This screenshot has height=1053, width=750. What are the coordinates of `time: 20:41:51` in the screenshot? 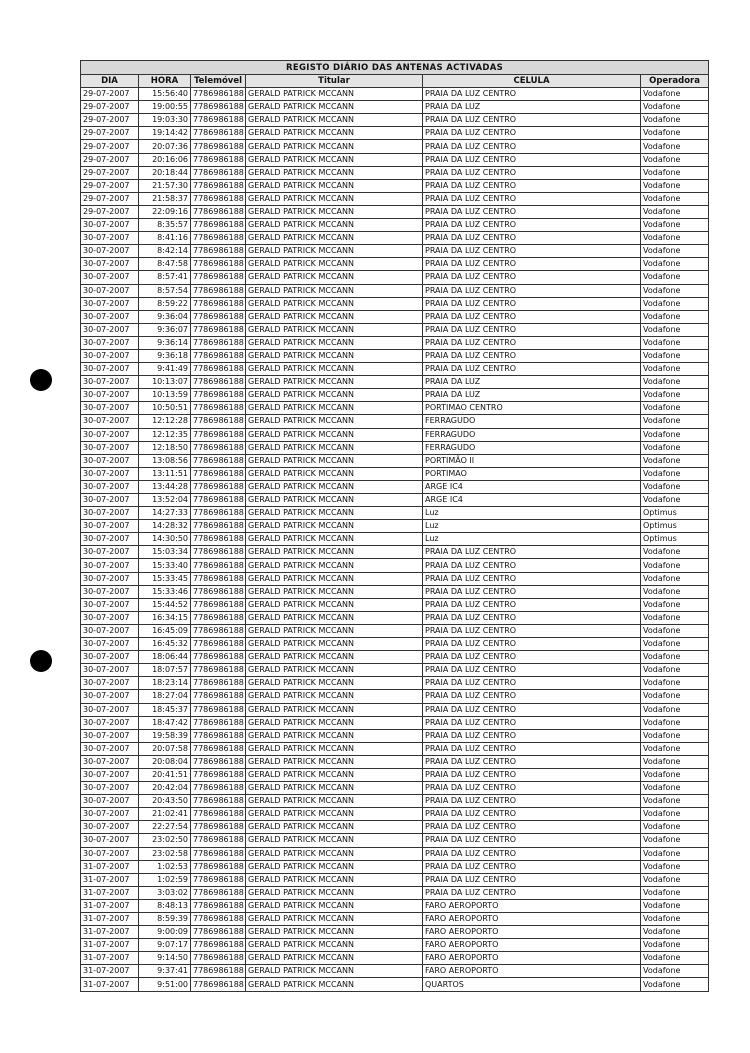 It's located at (164, 775).